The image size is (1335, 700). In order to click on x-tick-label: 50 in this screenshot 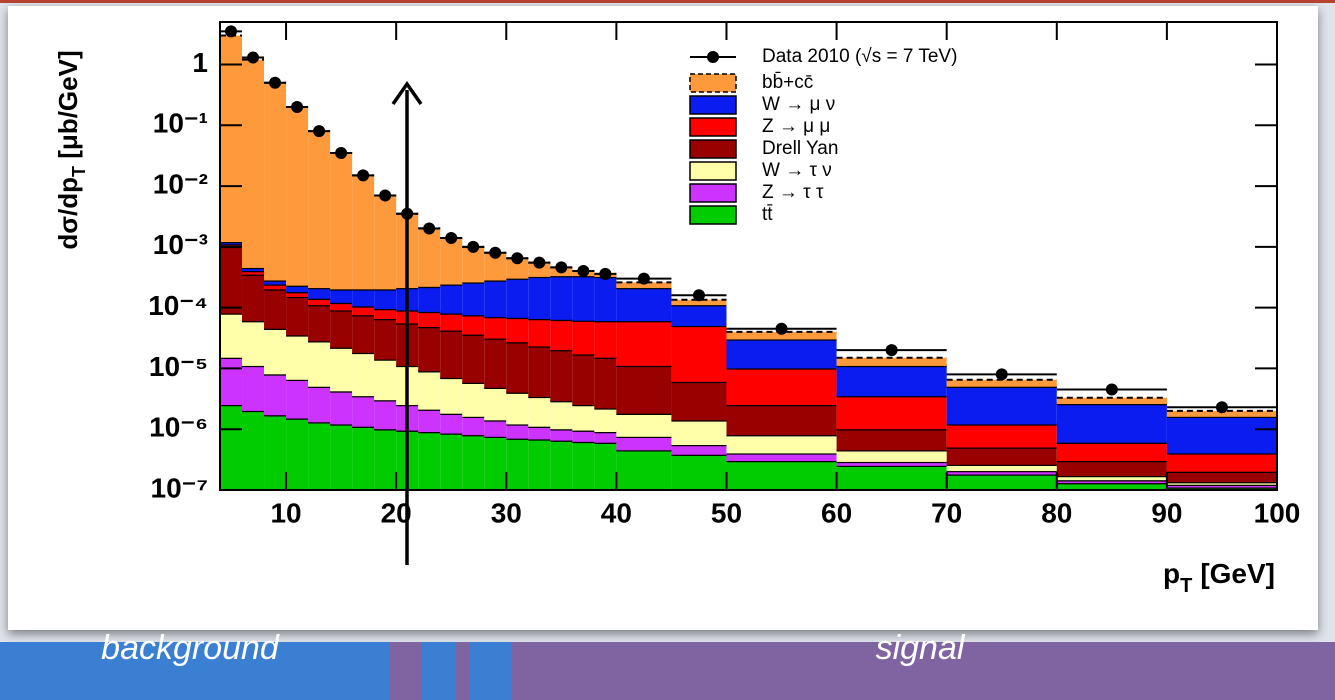, I will do `click(726, 512)`.